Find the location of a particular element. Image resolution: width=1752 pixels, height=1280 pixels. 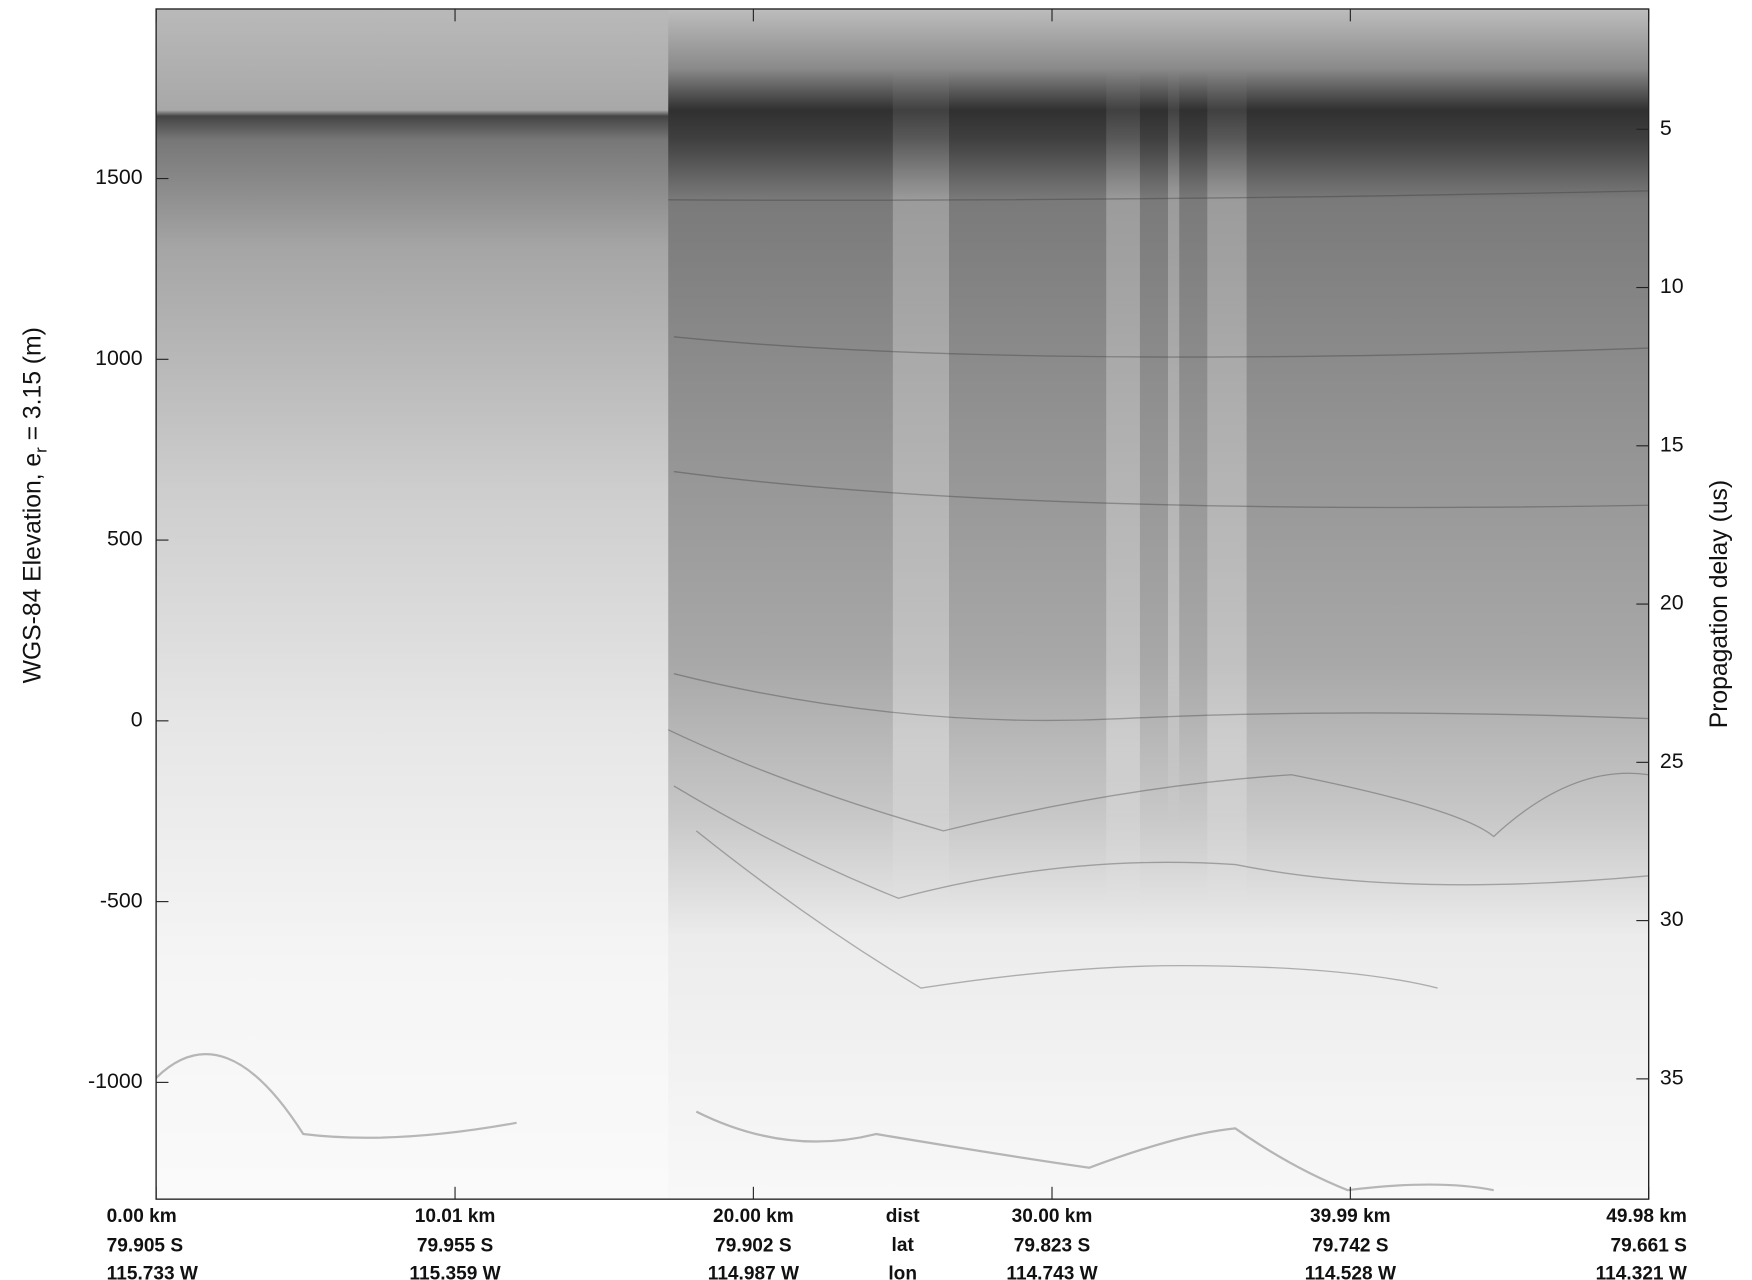

y2-tick-label: 20 is located at coordinates (1672, 603).